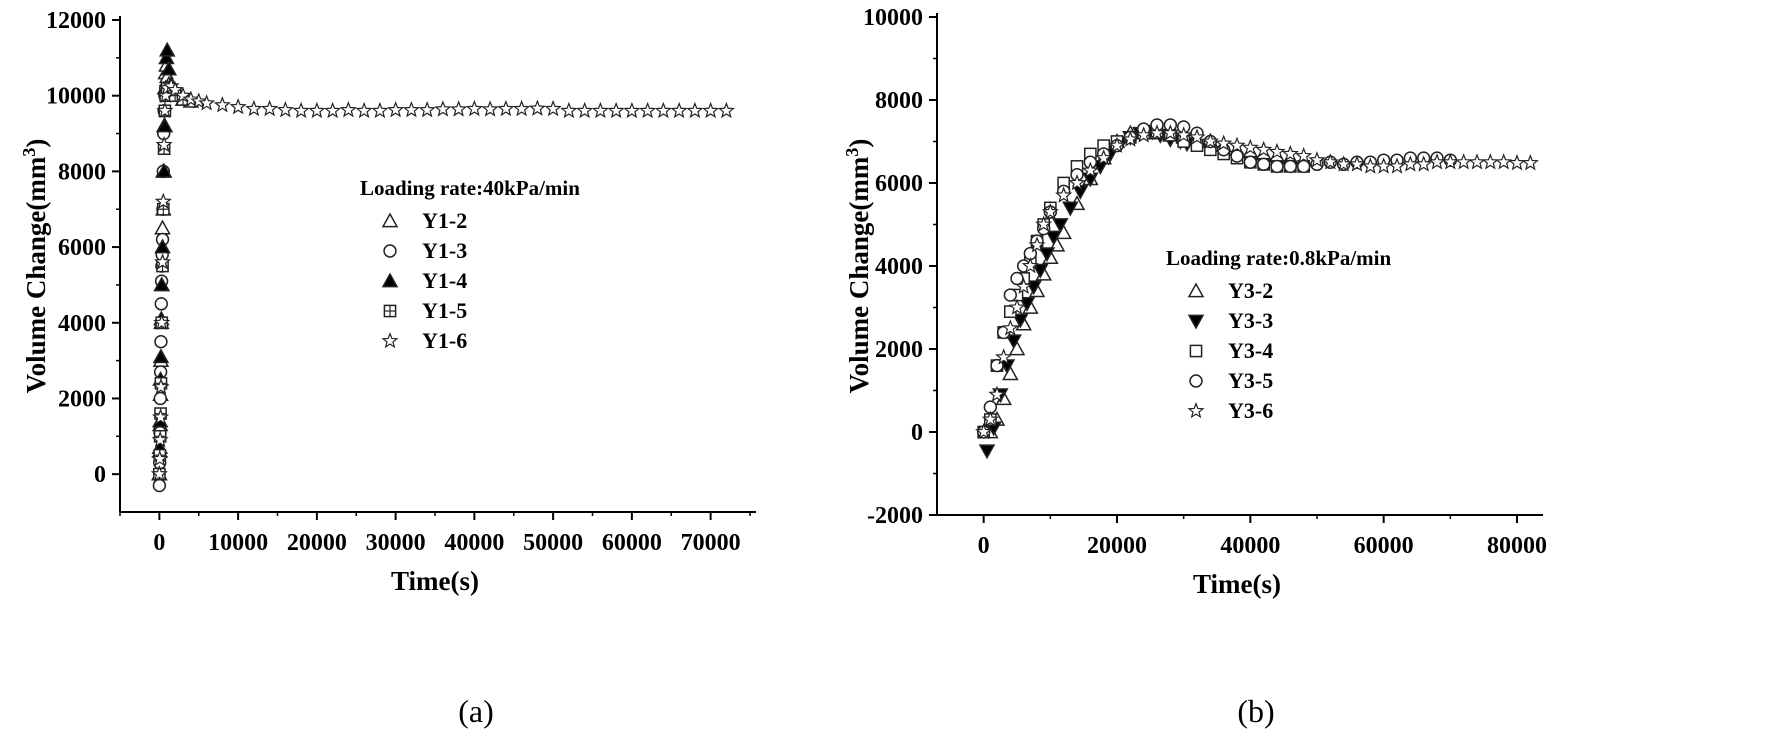 The height and width of the screenshot is (731, 1770). Describe the element at coordinates (444, 340) in the screenshot. I see `legend-label: Y1-6` at that location.